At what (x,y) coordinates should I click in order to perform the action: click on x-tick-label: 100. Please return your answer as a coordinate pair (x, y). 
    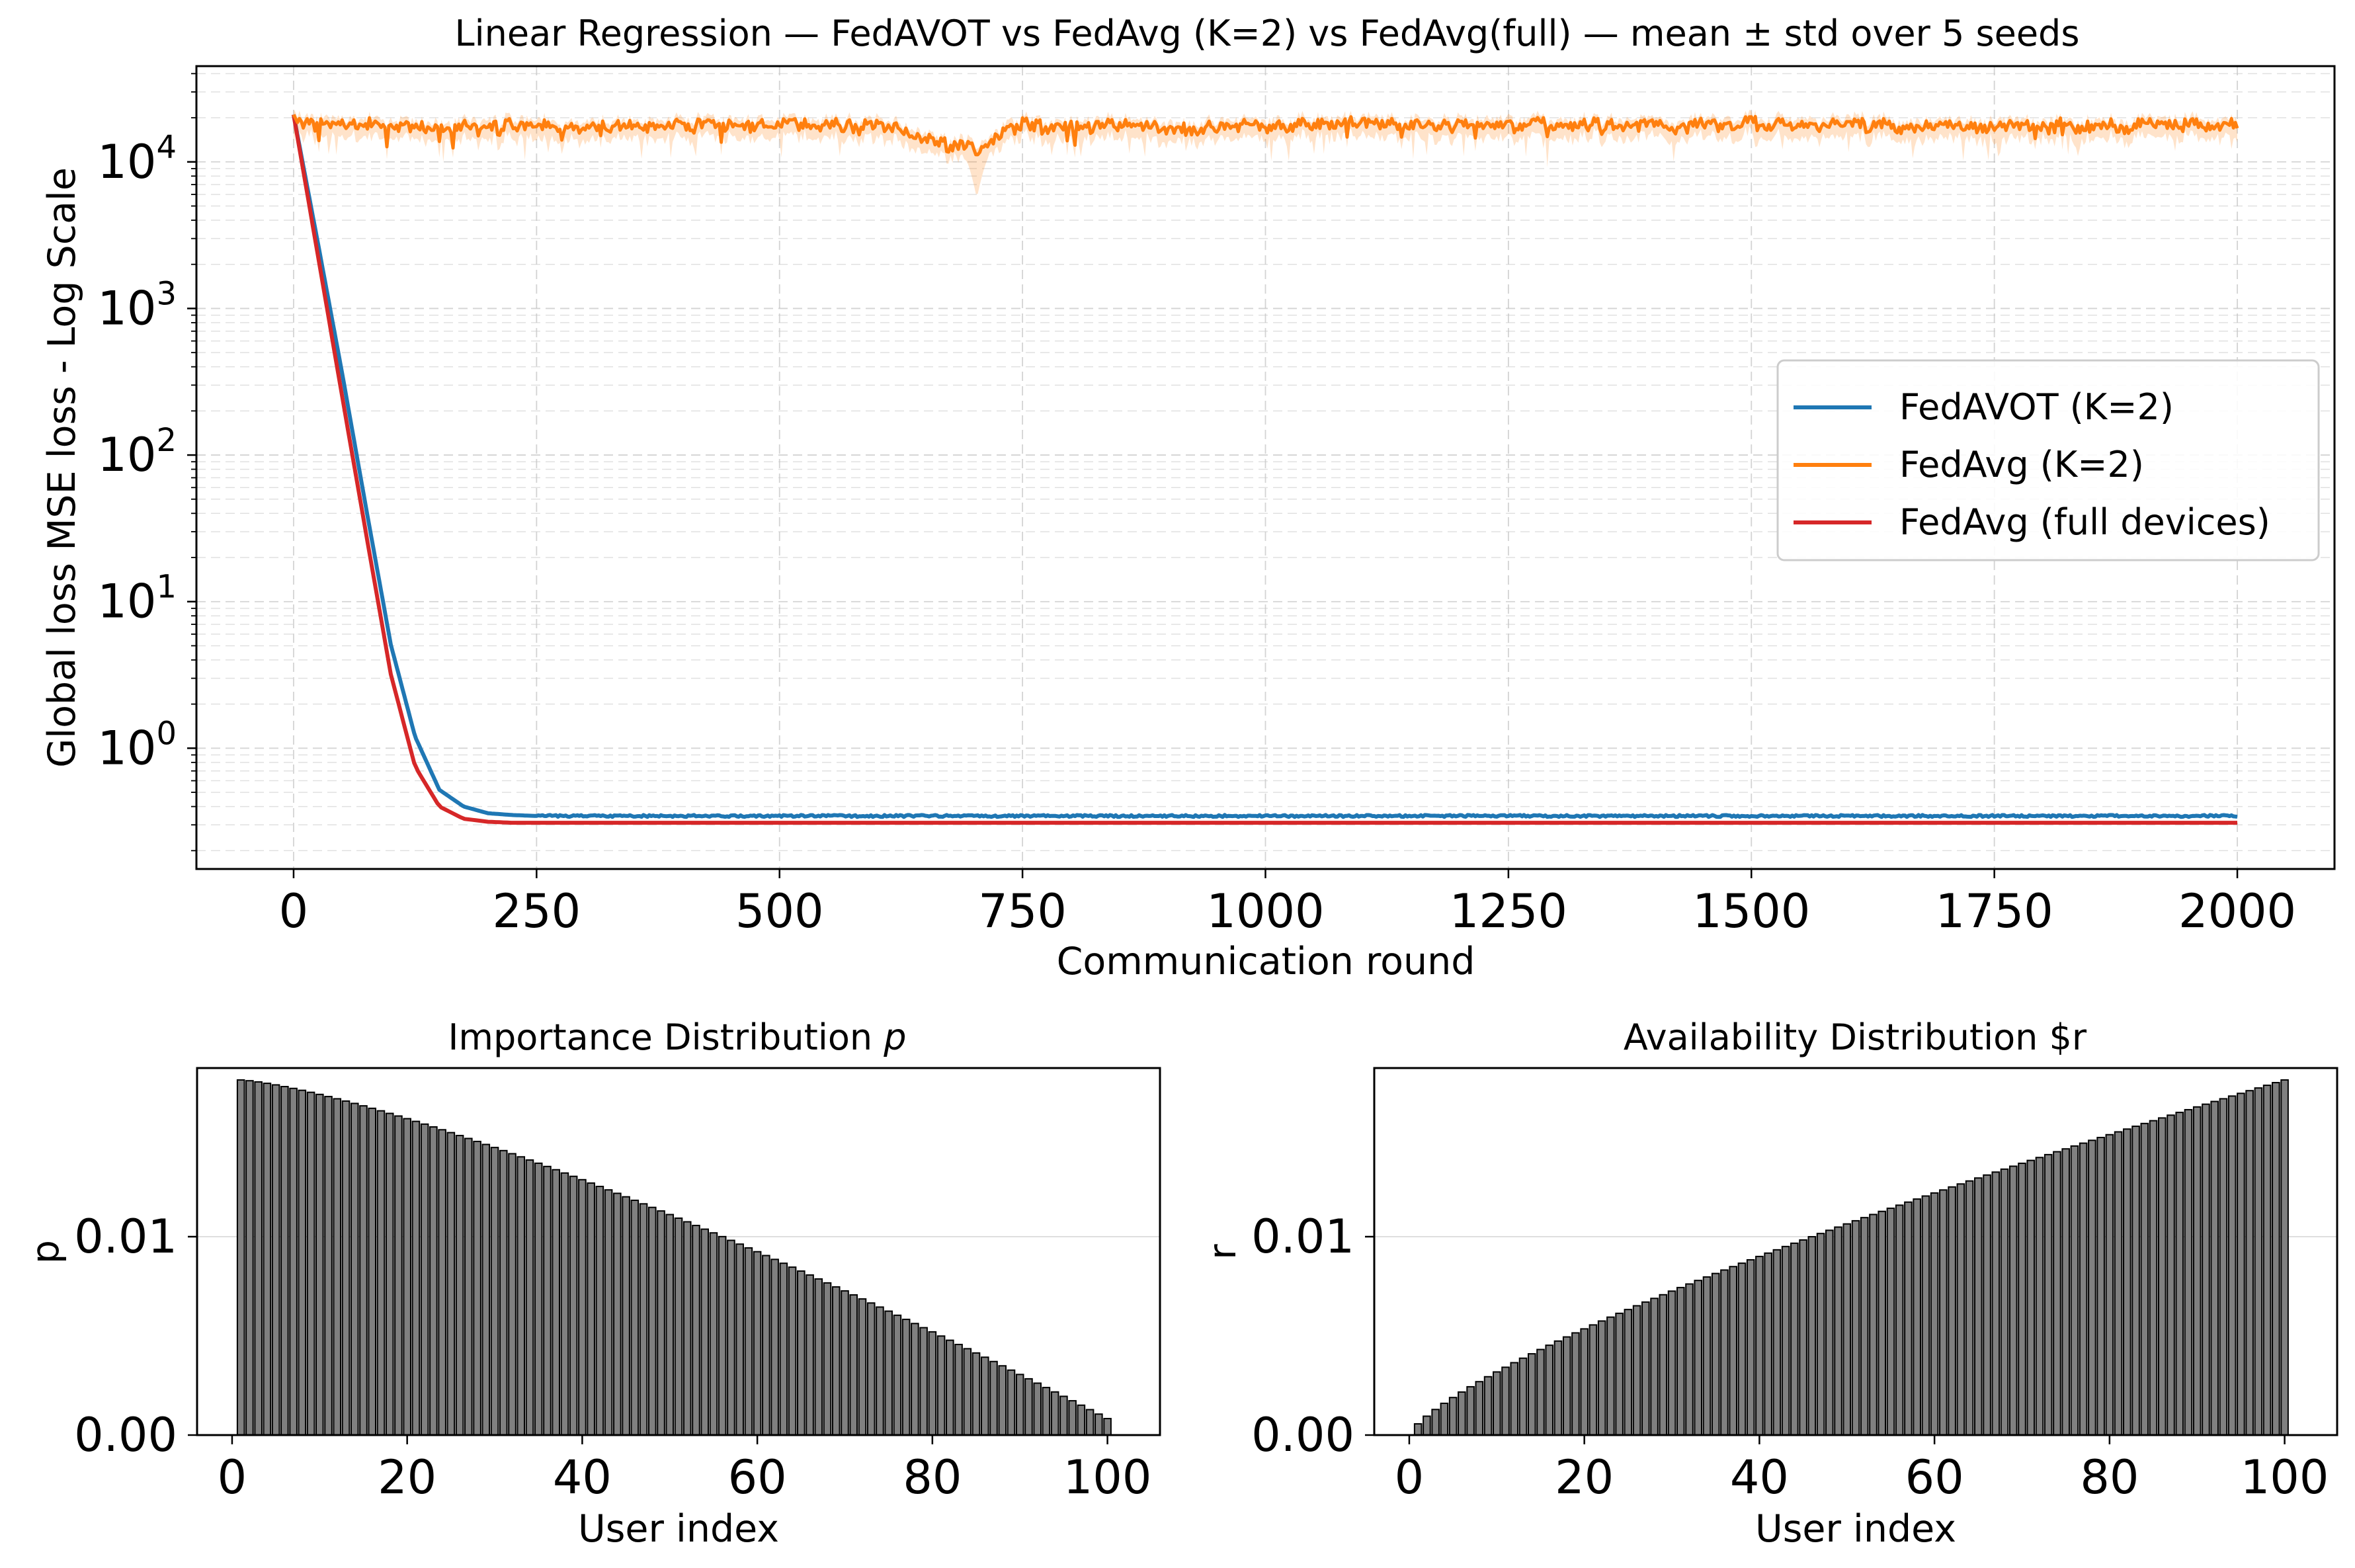
    Looking at the image, I should click on (2285, 1477).